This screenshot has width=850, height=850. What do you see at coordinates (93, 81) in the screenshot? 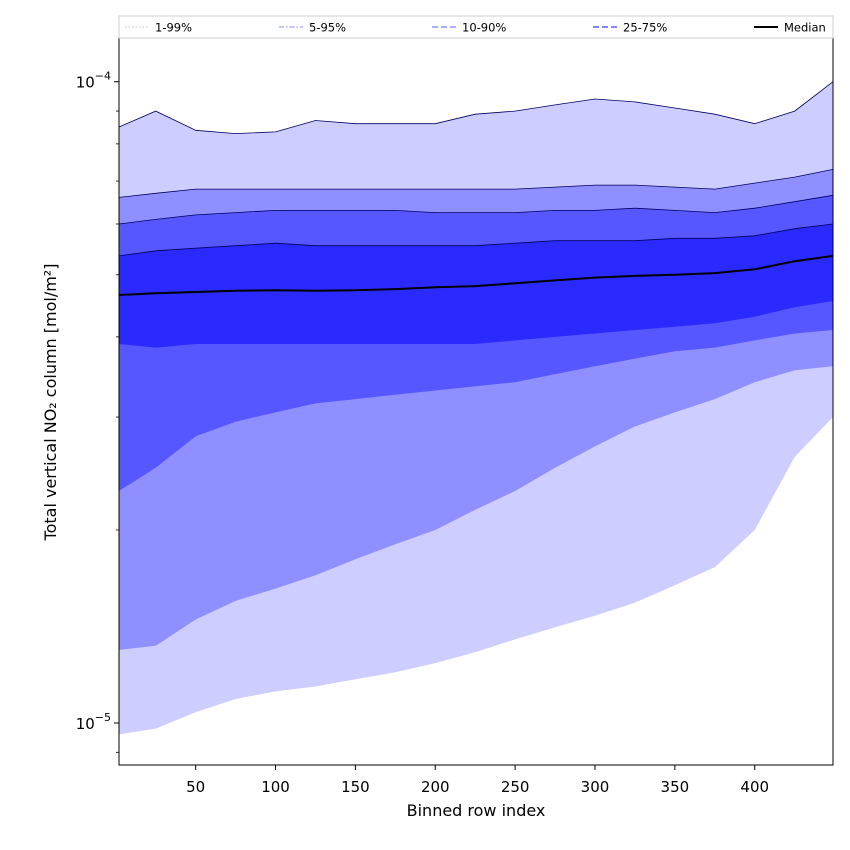
I see `y-tick-label: 10⁻⁴` at bounding box center [93, 81].